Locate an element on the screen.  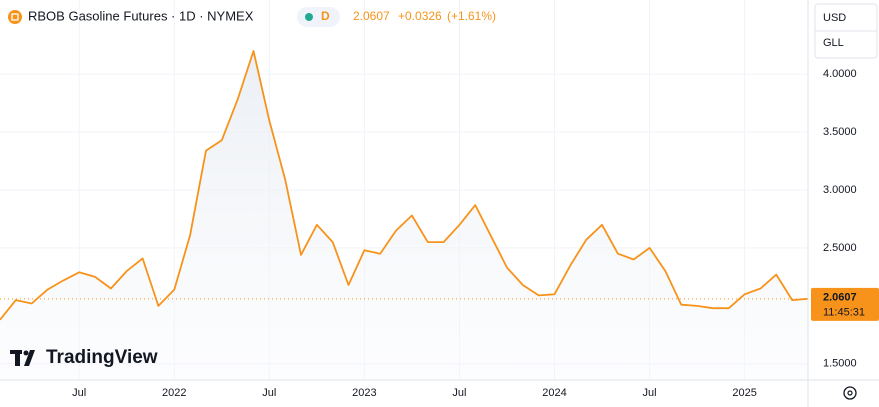
price-change-pct: (+1.61%) is located at coordinates (471, 16).